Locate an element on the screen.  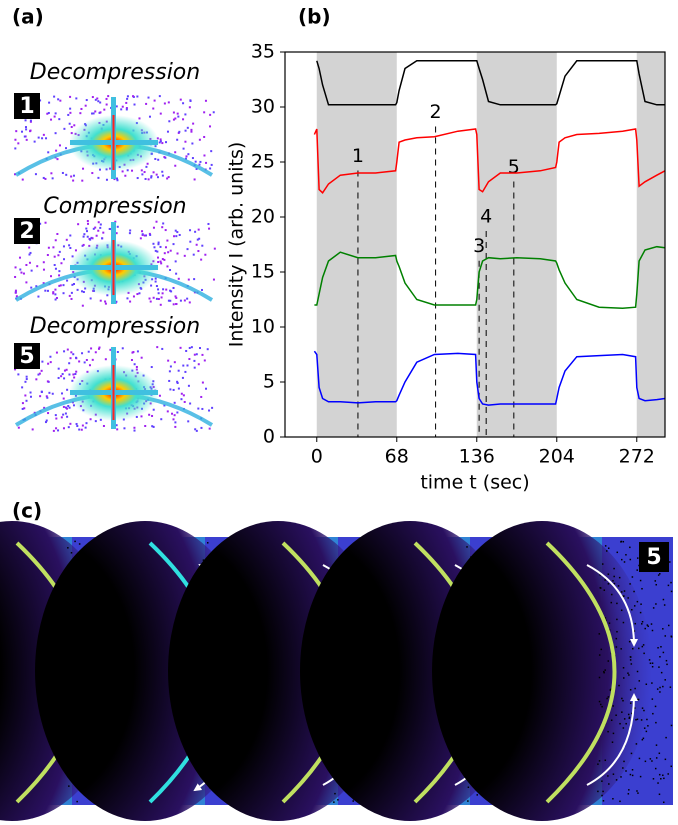
y-tick-label: 30 is located at coordinates (263, 107).